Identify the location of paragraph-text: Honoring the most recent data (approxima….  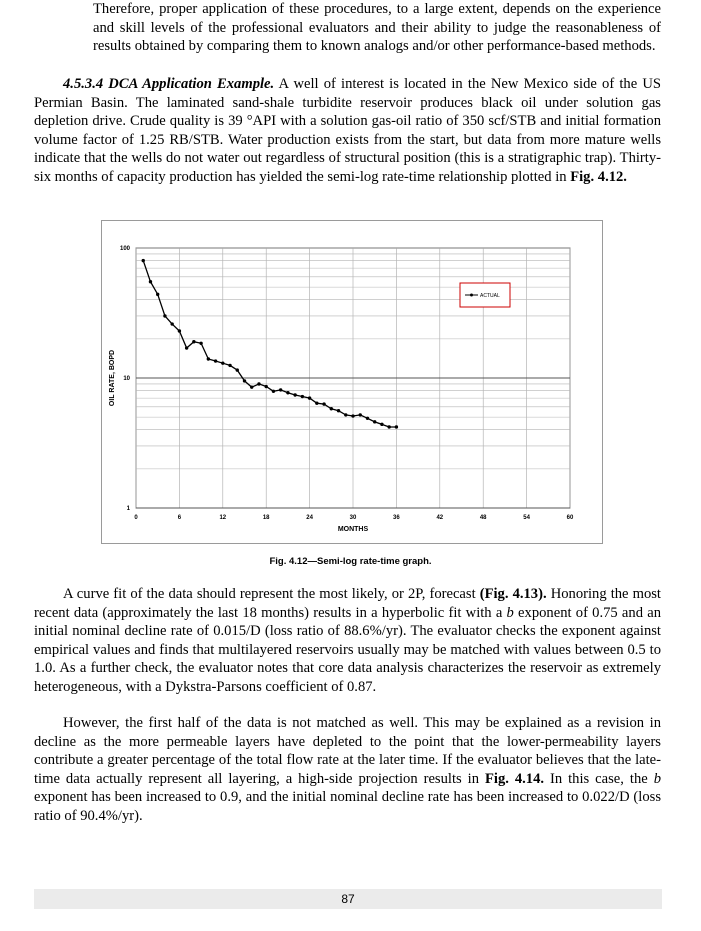
(347, 603).